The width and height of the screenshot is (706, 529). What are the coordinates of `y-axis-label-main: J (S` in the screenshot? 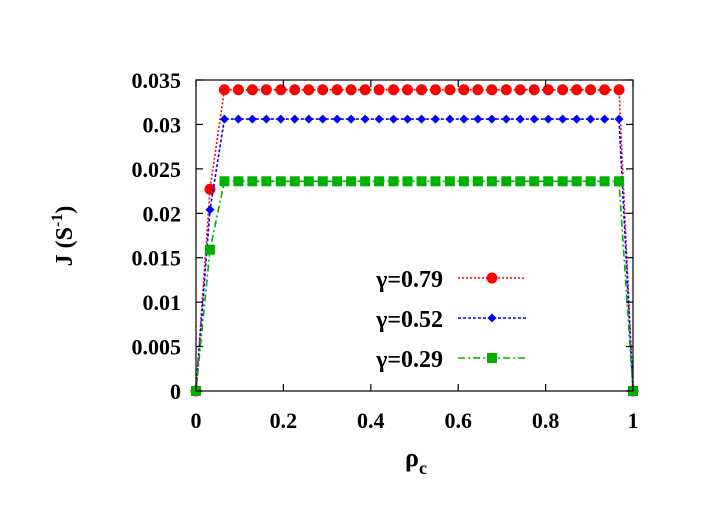 It's located at (65, 246).